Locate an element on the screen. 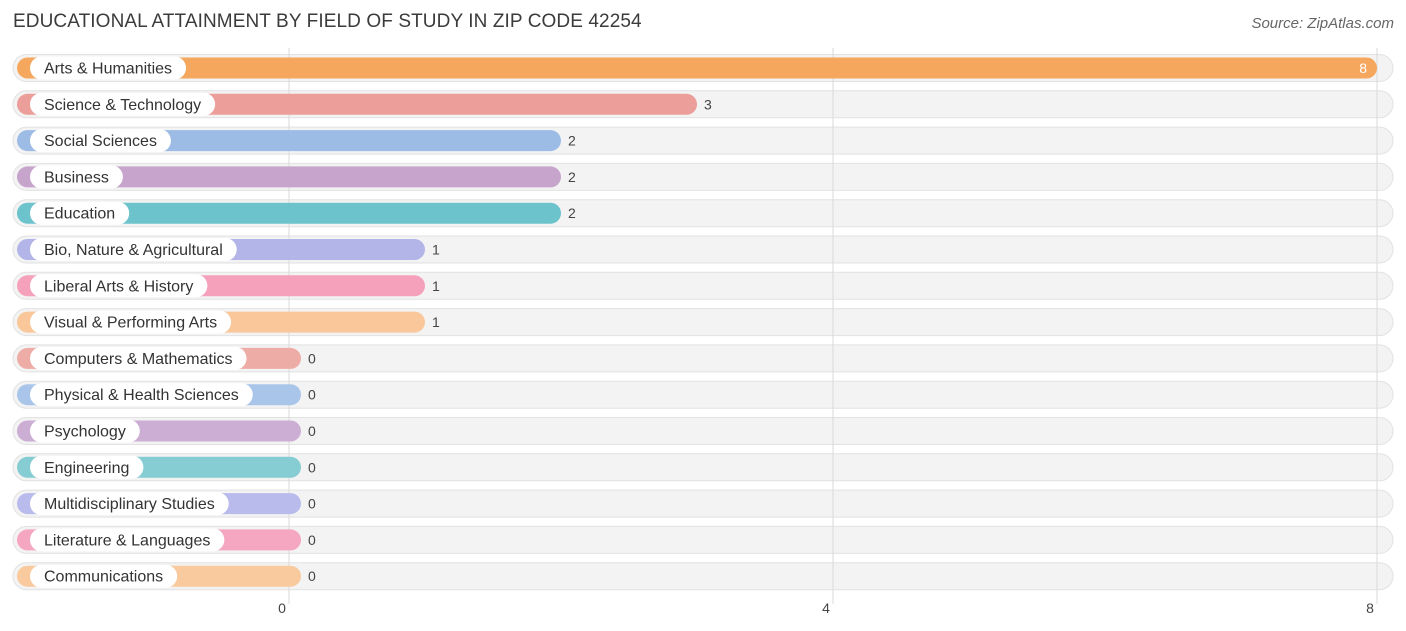 Image resolution: width=1406 pixels, height=631 pixels. category-label: Literature & Languages is located at coordinates (127, 540).